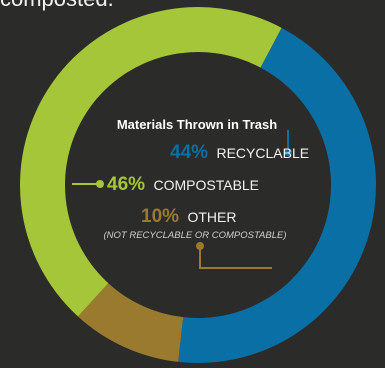 Image resolution: width=385 pixels, height=368 pixels. What do you see at coordinates (211, 217) in the screenshot?
I see `other-name: OTHER` at bounding box center [211, 217].